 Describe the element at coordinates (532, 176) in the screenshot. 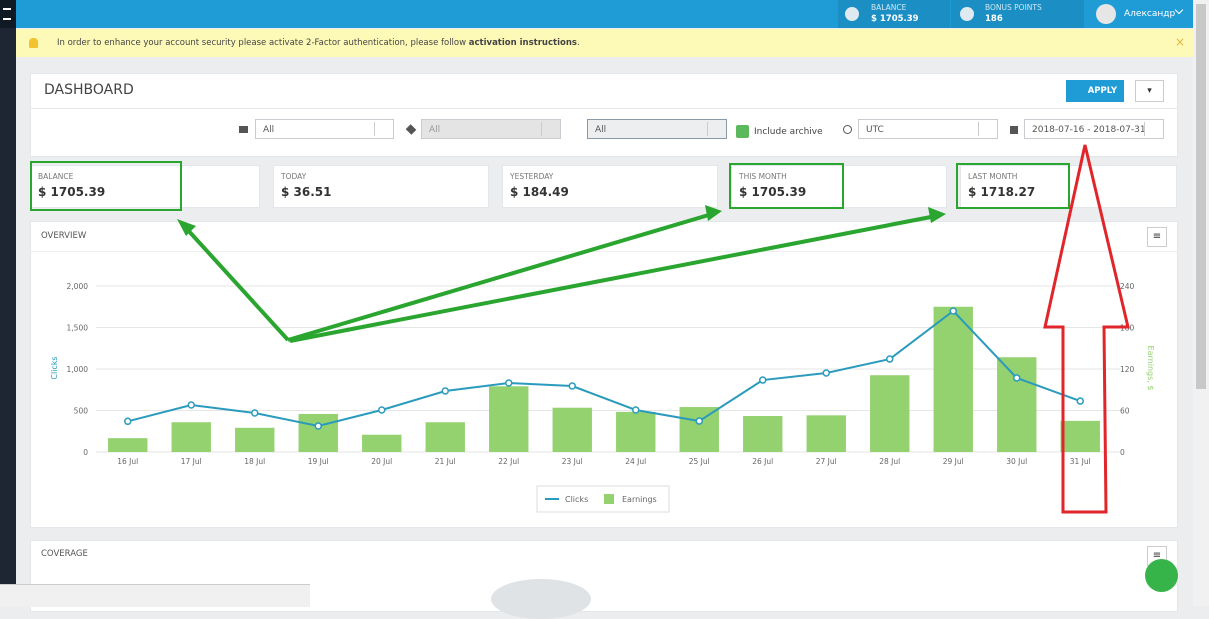

I see `stat-label: YESTERDAY` at that location.